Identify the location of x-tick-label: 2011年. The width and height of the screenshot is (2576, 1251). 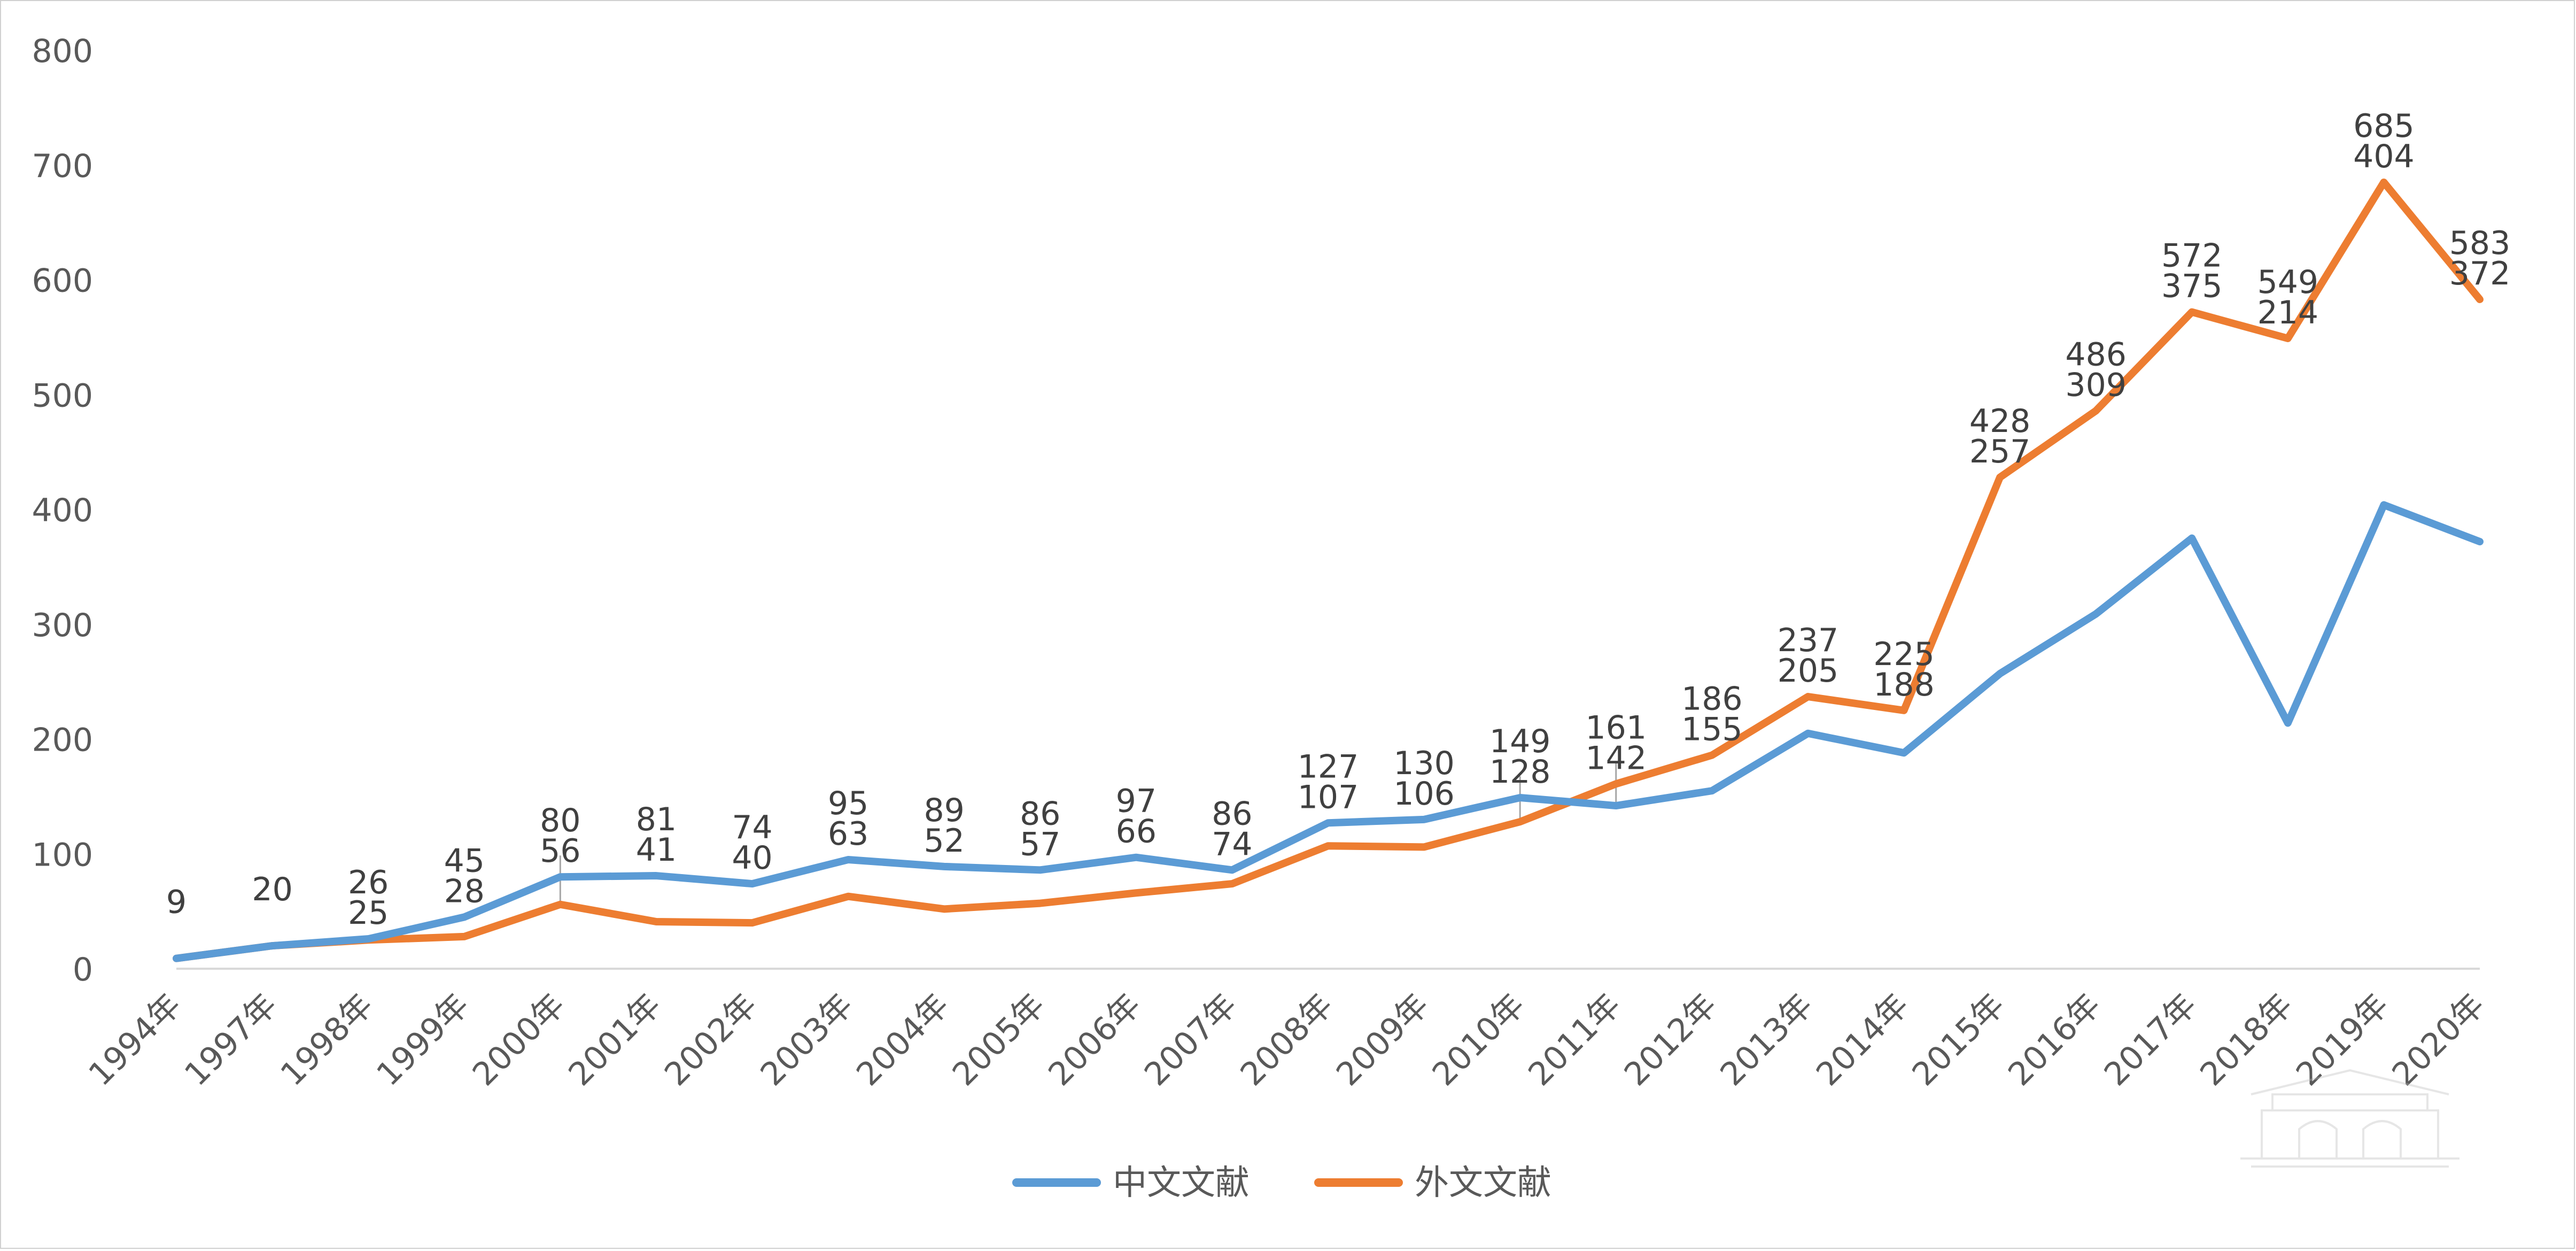
(1574, 1039).